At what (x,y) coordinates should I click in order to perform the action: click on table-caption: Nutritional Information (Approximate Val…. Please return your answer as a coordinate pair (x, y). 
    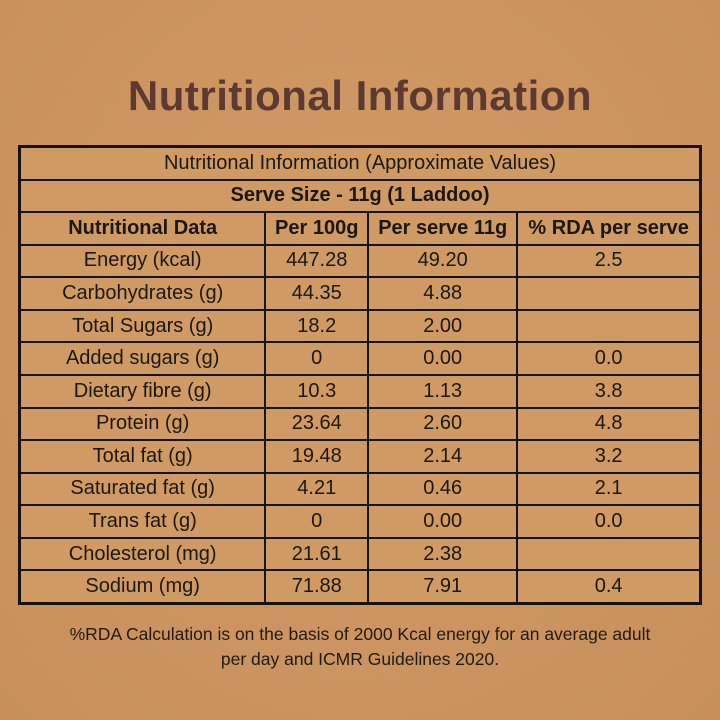
    Looking at the image, I should click on (360, 163).